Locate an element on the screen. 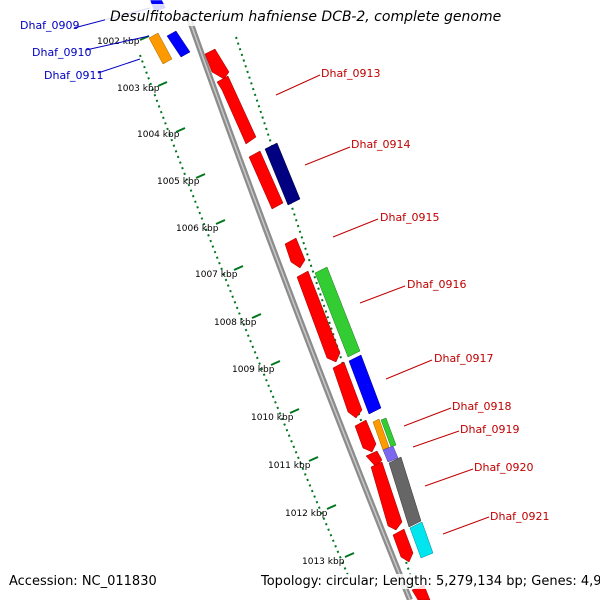 This screenshot has height=600, width=600. gene-Dhaf_0920-red is located at coordinates (374, 459).